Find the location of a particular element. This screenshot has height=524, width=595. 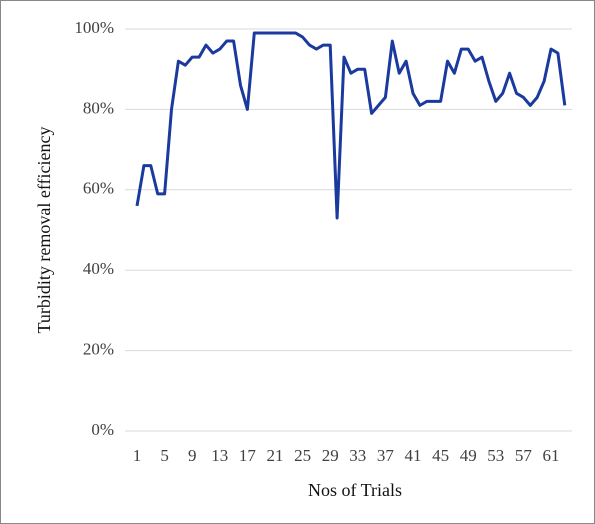

y-tick-label: 60% is located at coordinates (98, 188).